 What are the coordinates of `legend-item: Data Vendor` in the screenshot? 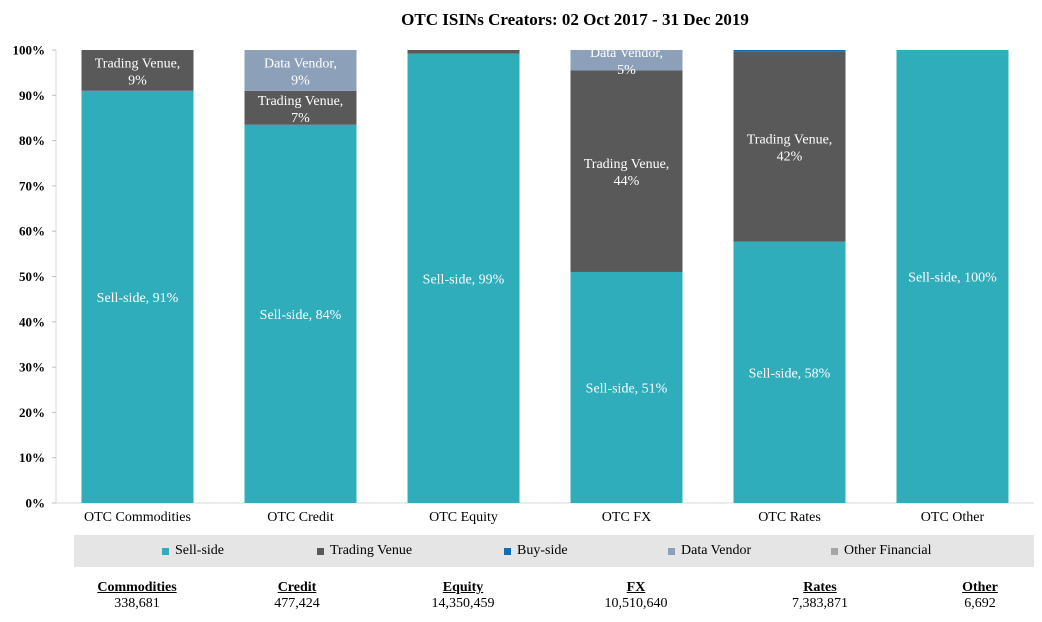 It's located at (709, 551).